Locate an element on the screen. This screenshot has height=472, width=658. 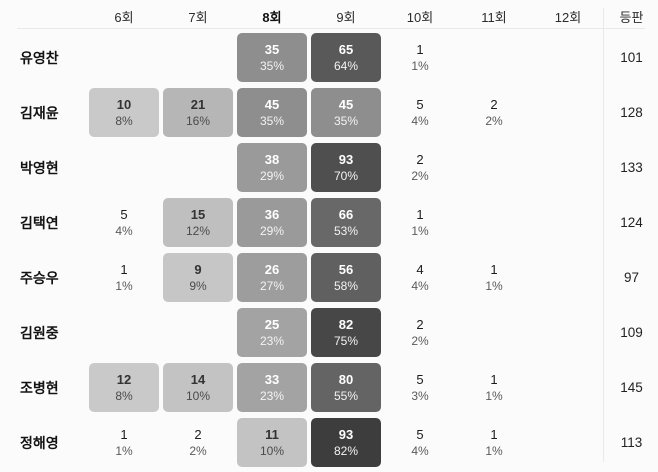
inning-column-9: 45 35% is located at coordinates (346, 112).